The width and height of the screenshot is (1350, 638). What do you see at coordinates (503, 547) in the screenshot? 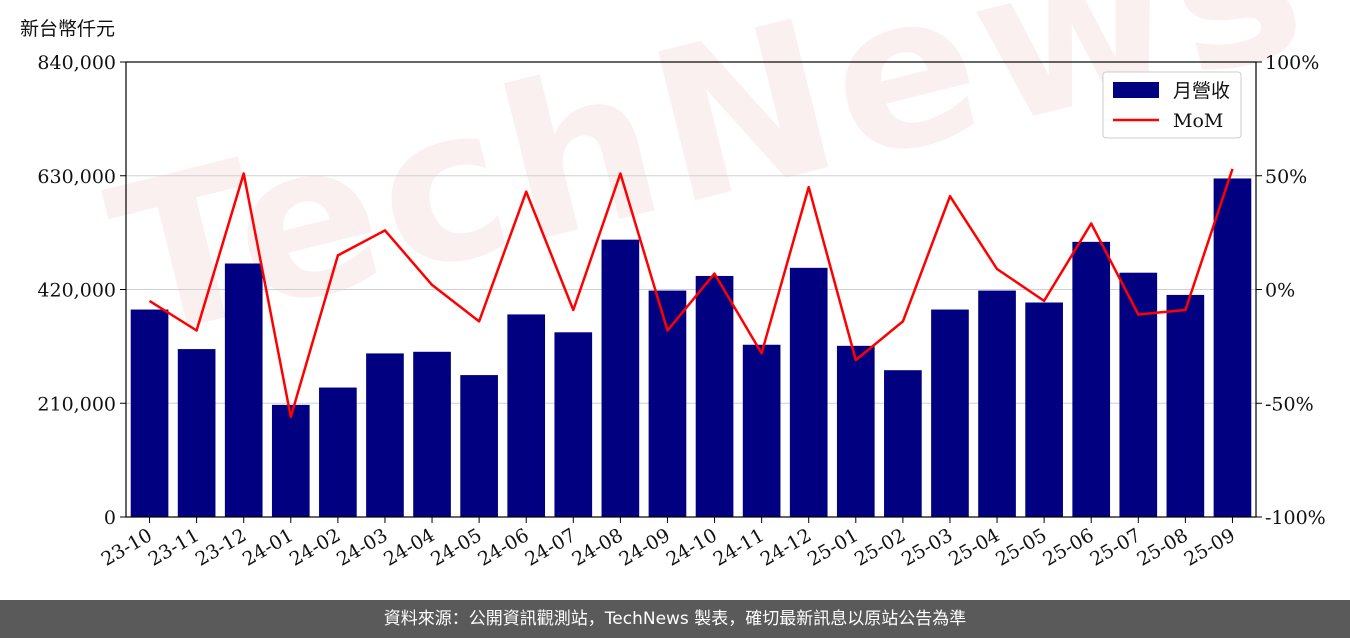
I see `x-tick-label: 24-06` at bounding box center [503, 547].